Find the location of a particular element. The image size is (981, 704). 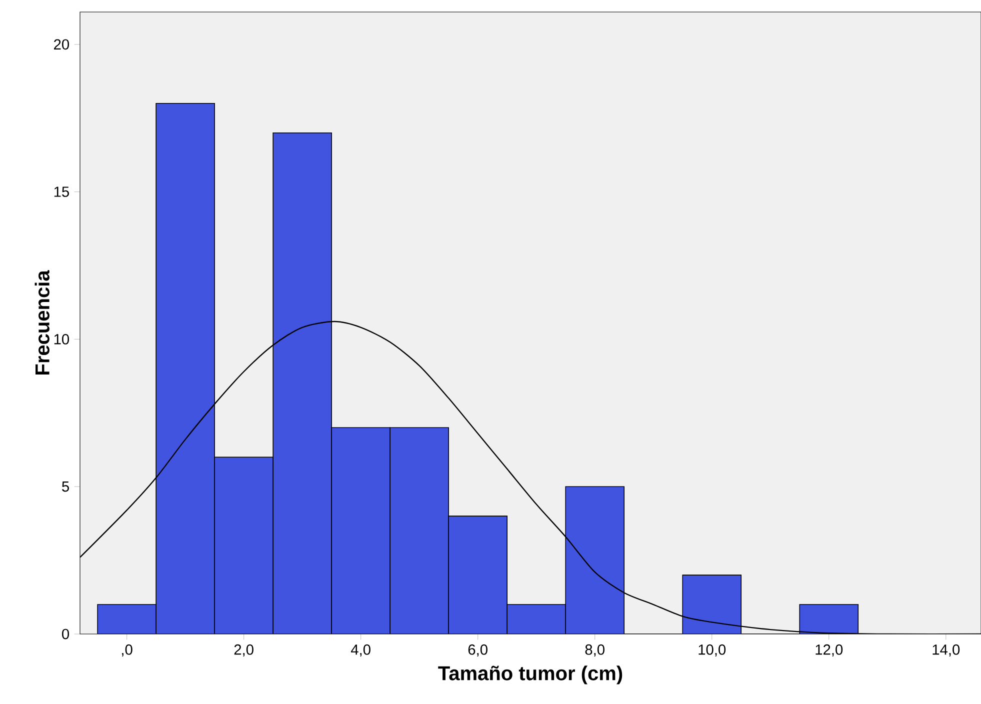

y-tick-label: 15 is located at coordinates (61, 191).